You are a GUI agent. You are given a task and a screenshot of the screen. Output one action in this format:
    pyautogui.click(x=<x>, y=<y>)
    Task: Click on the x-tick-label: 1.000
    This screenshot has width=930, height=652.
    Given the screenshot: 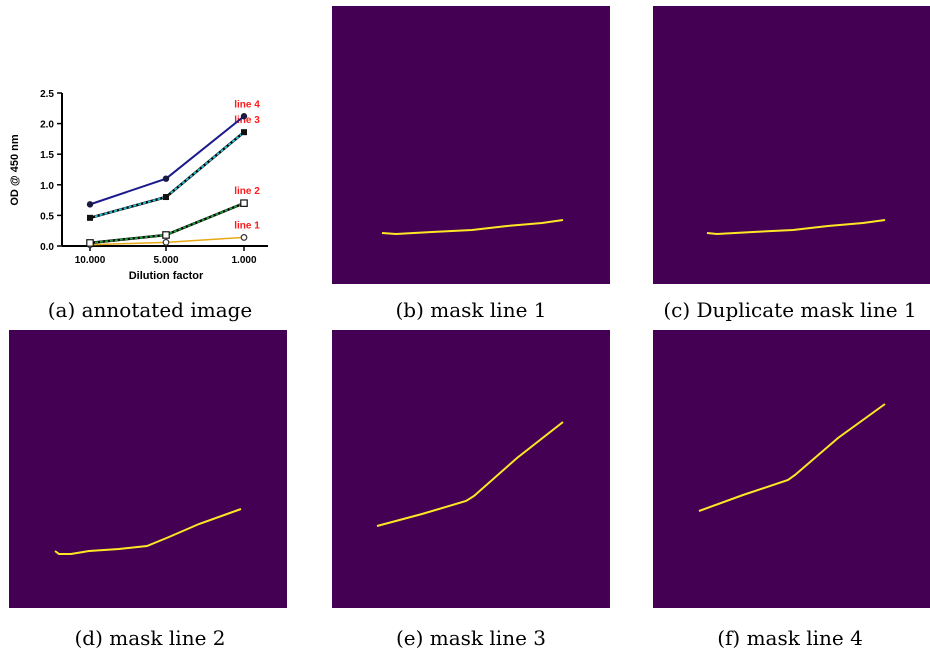 What is the action you would take?
    pyautogui.click(x=243, y=260)
    